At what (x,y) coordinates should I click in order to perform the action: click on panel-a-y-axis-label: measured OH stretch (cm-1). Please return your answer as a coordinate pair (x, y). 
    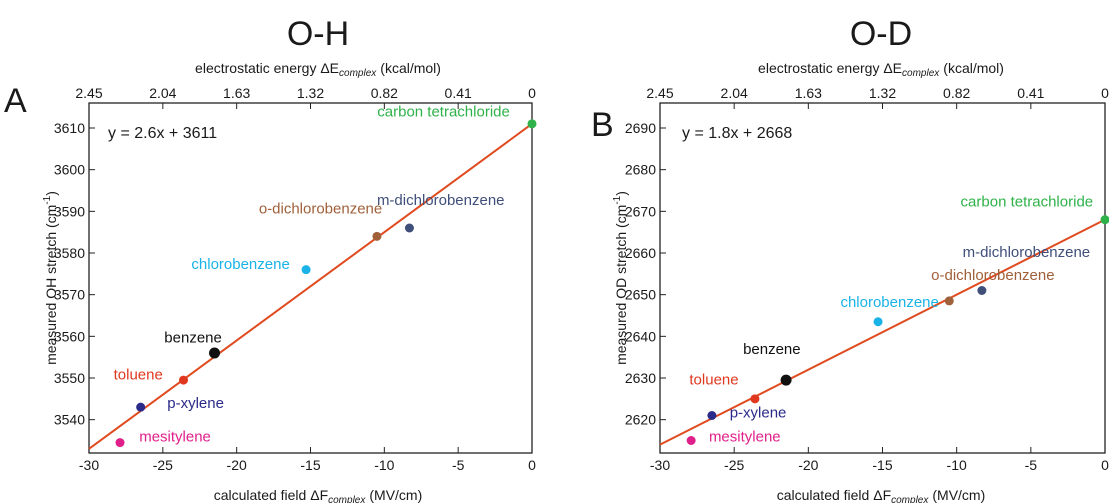
    Looking at the image, I should click on (50, 278).